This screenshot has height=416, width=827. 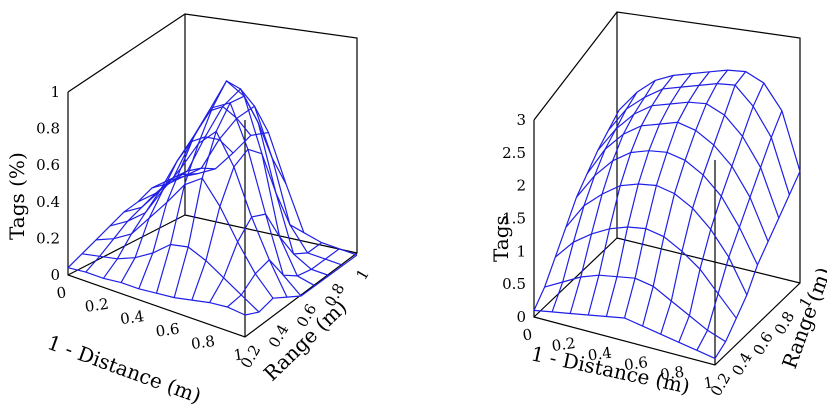 What do you see at coordinates (48, 238) in the screenshot?
I see `z-tick-label: 0.2` at bounding box center [48, 238].